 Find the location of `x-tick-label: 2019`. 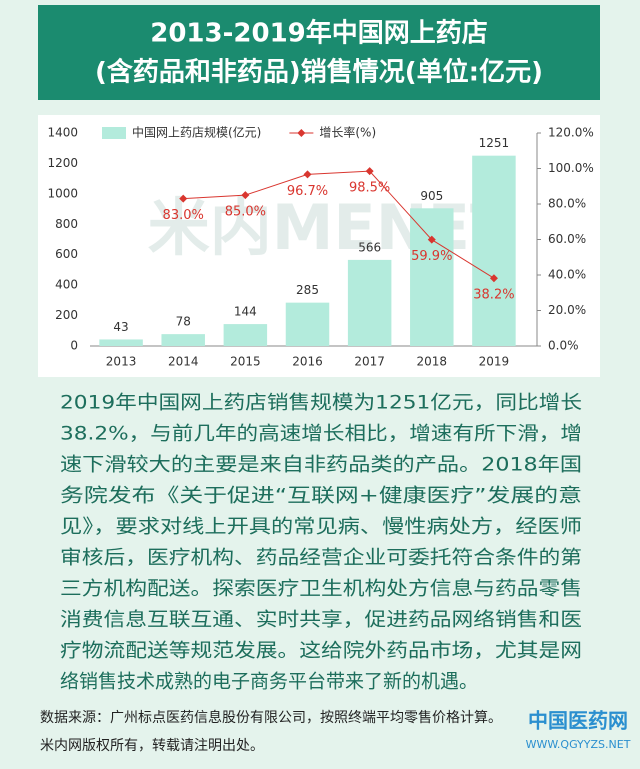

x-tick-label: 2019 is located at coordinates (494, 362).